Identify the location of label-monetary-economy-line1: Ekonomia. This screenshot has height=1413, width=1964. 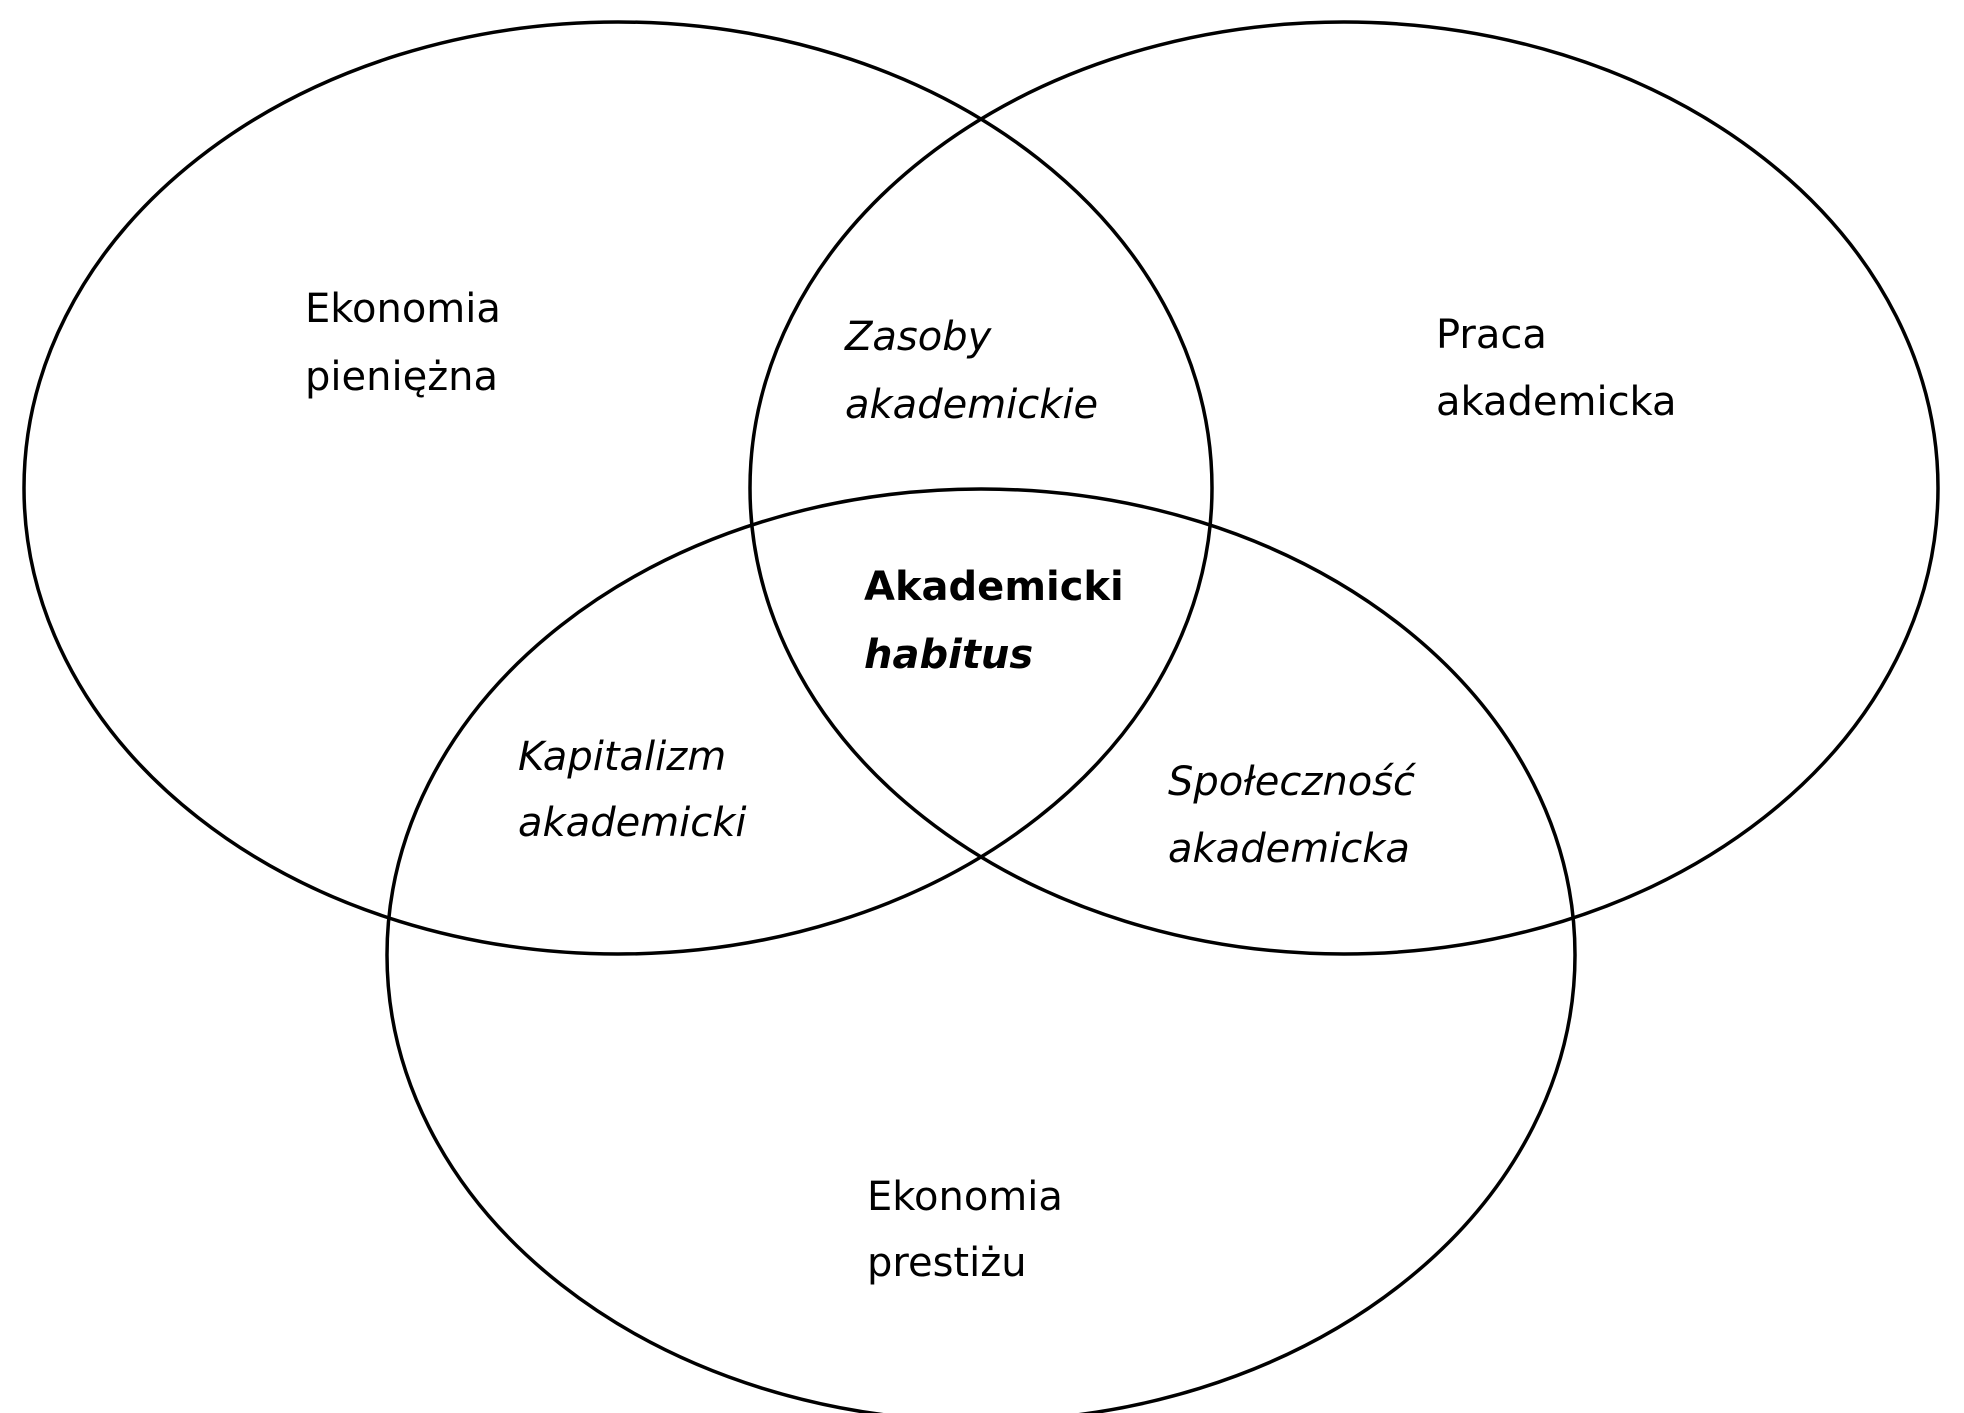
(403, 309).